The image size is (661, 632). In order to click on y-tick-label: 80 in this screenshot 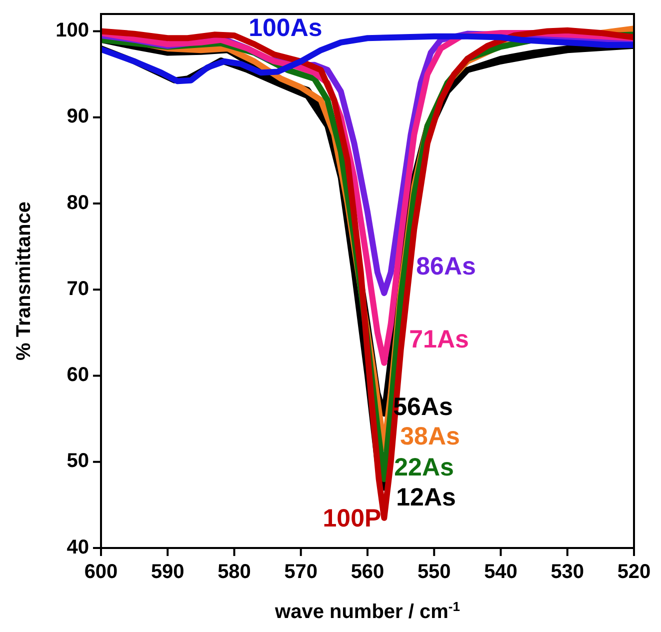, I will do `click(77, 203)`.